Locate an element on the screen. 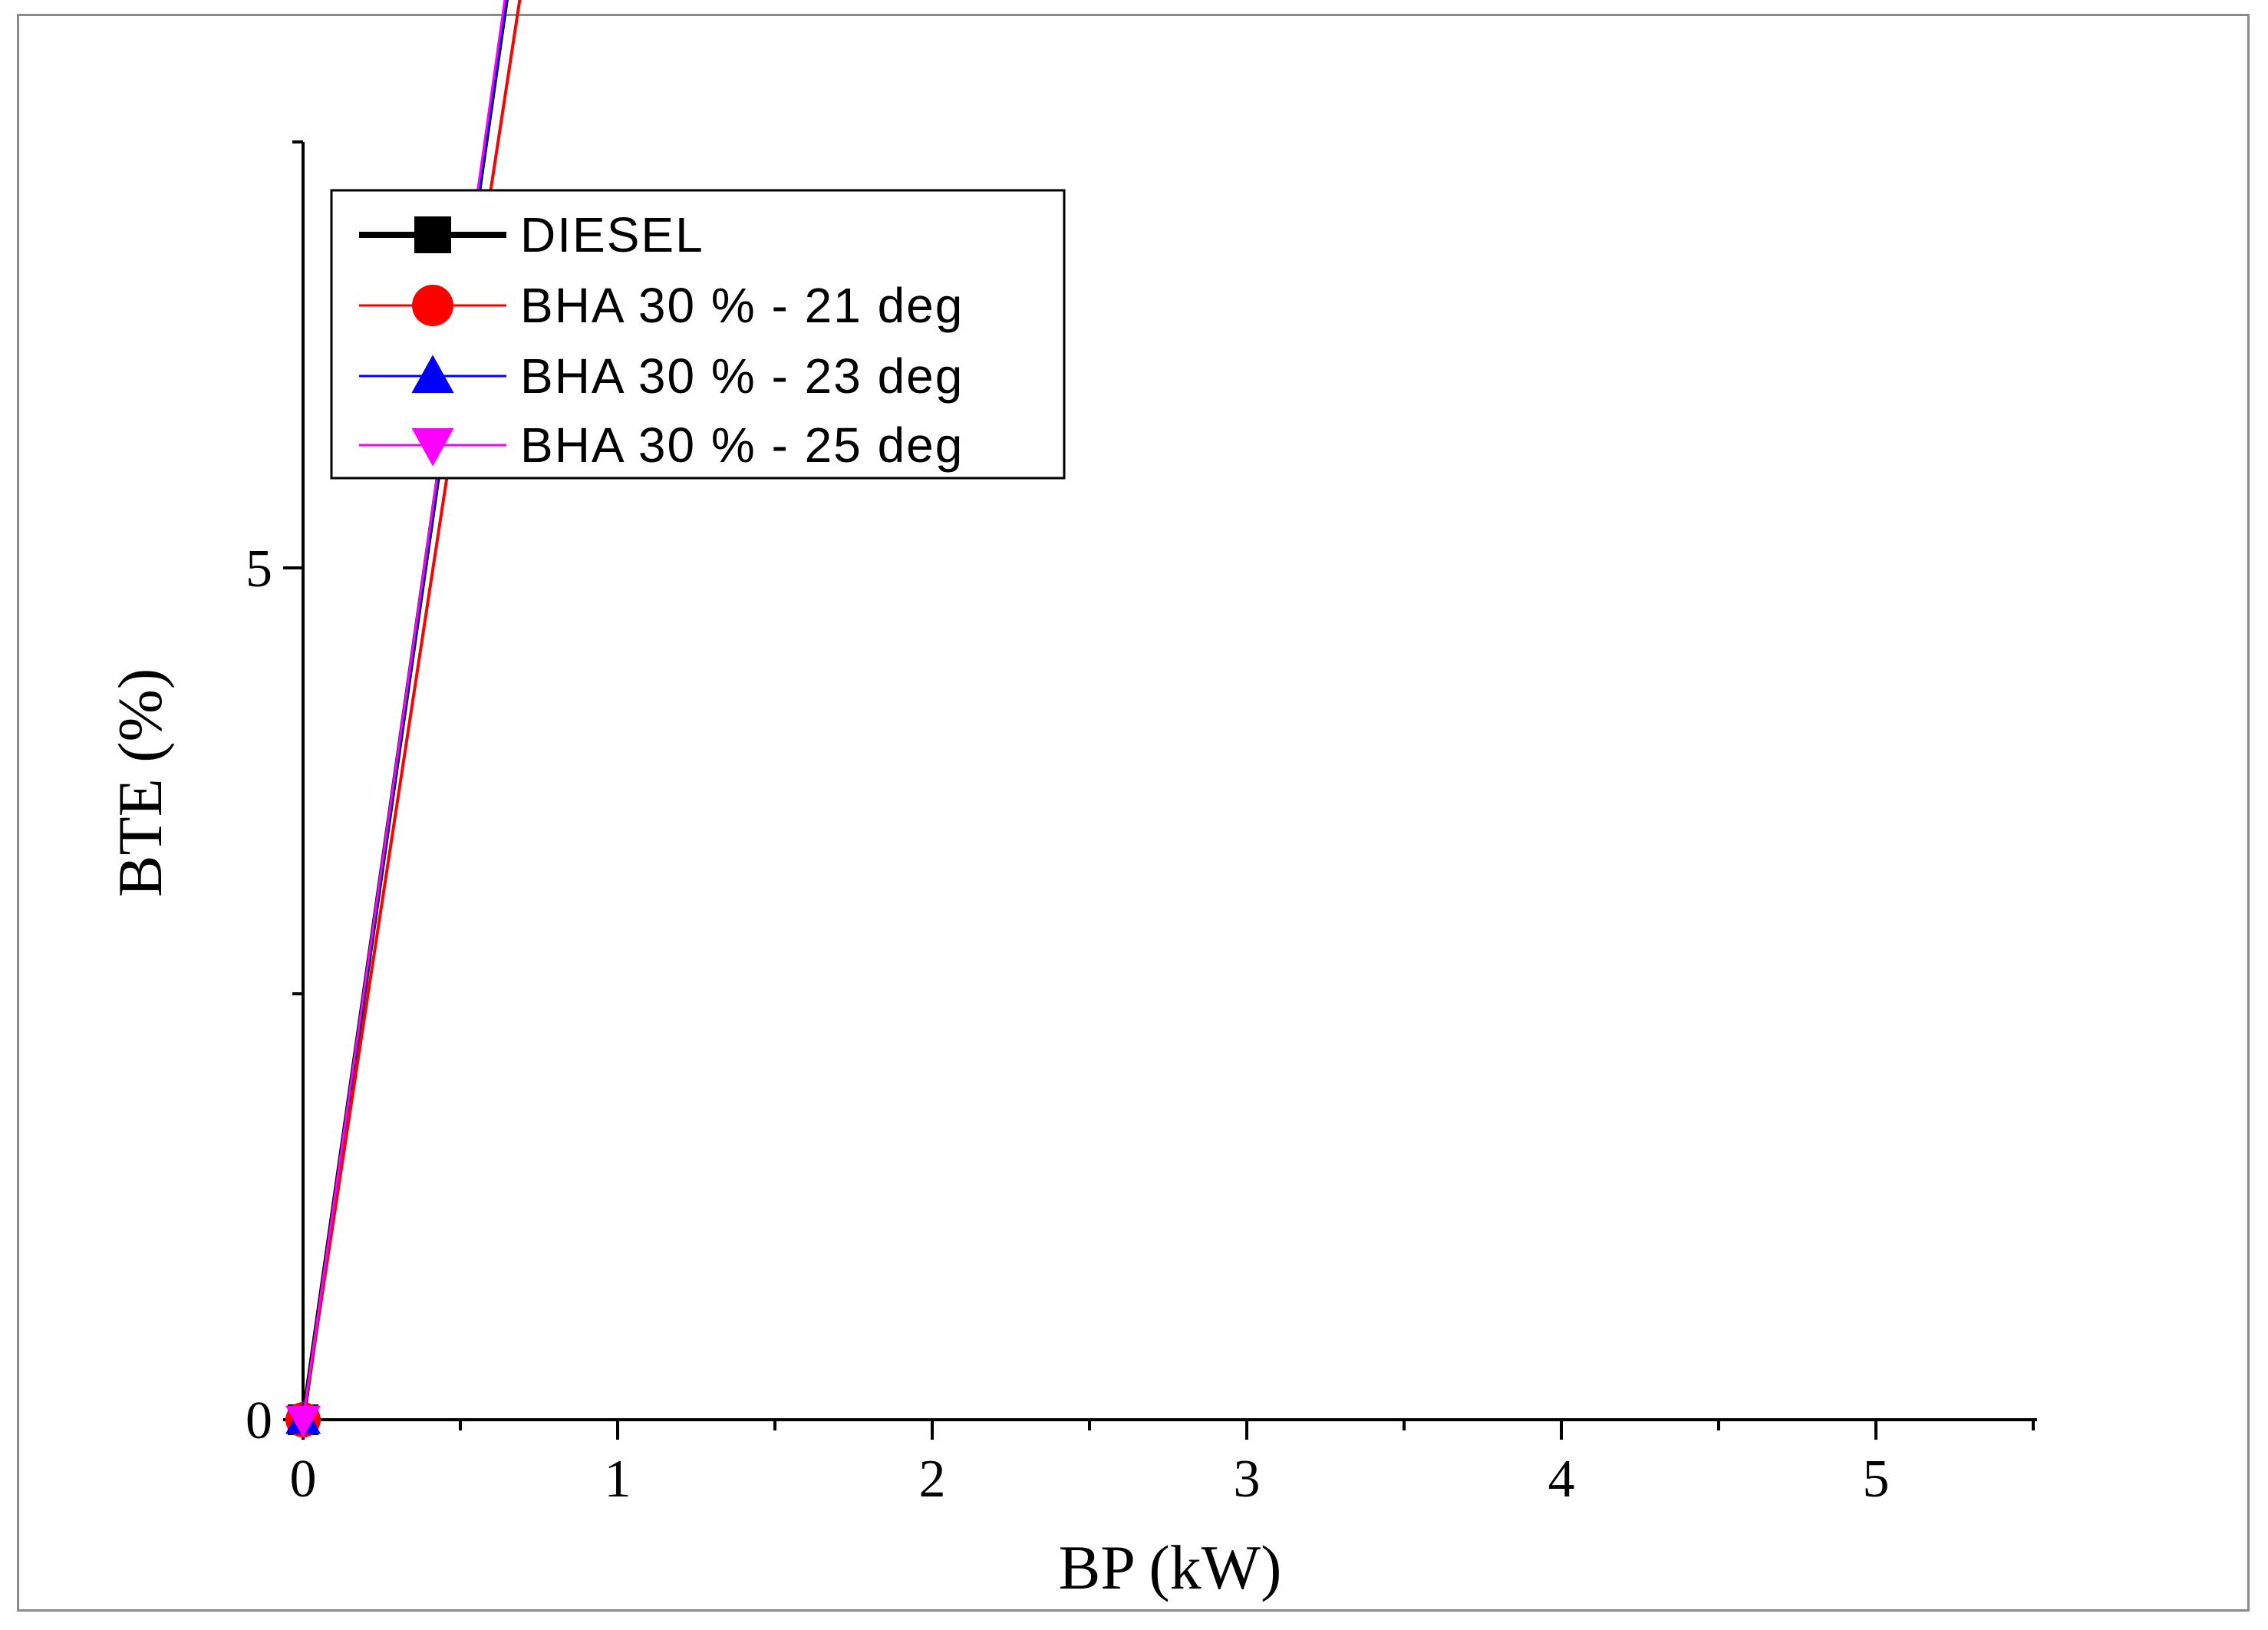 The width and height of the screenshot is (2268, 1630). legend-box is located at coordinates (698, 335).